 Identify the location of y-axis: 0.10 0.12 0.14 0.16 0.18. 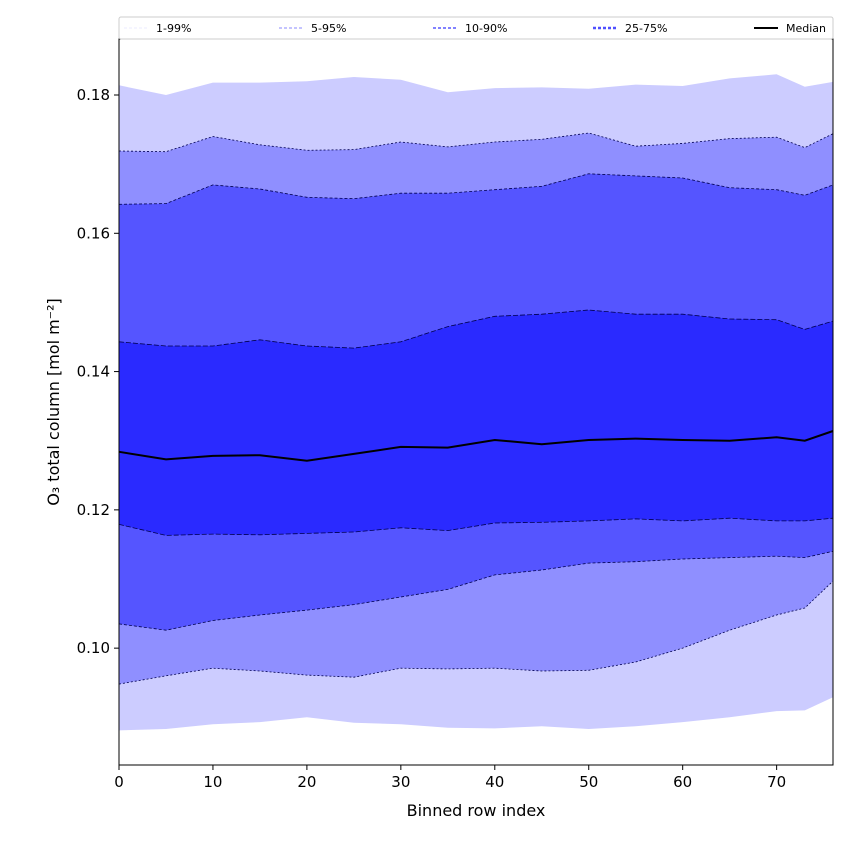
(98, 371).